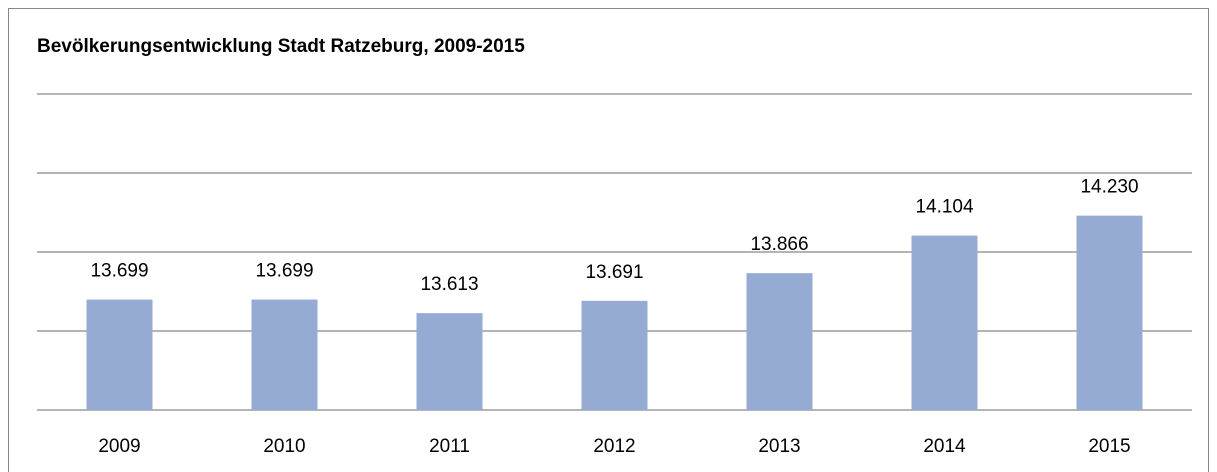  Describe the element at coordinates (449, 284) in the screenshot. I see `data-label: 13.613` at that location.